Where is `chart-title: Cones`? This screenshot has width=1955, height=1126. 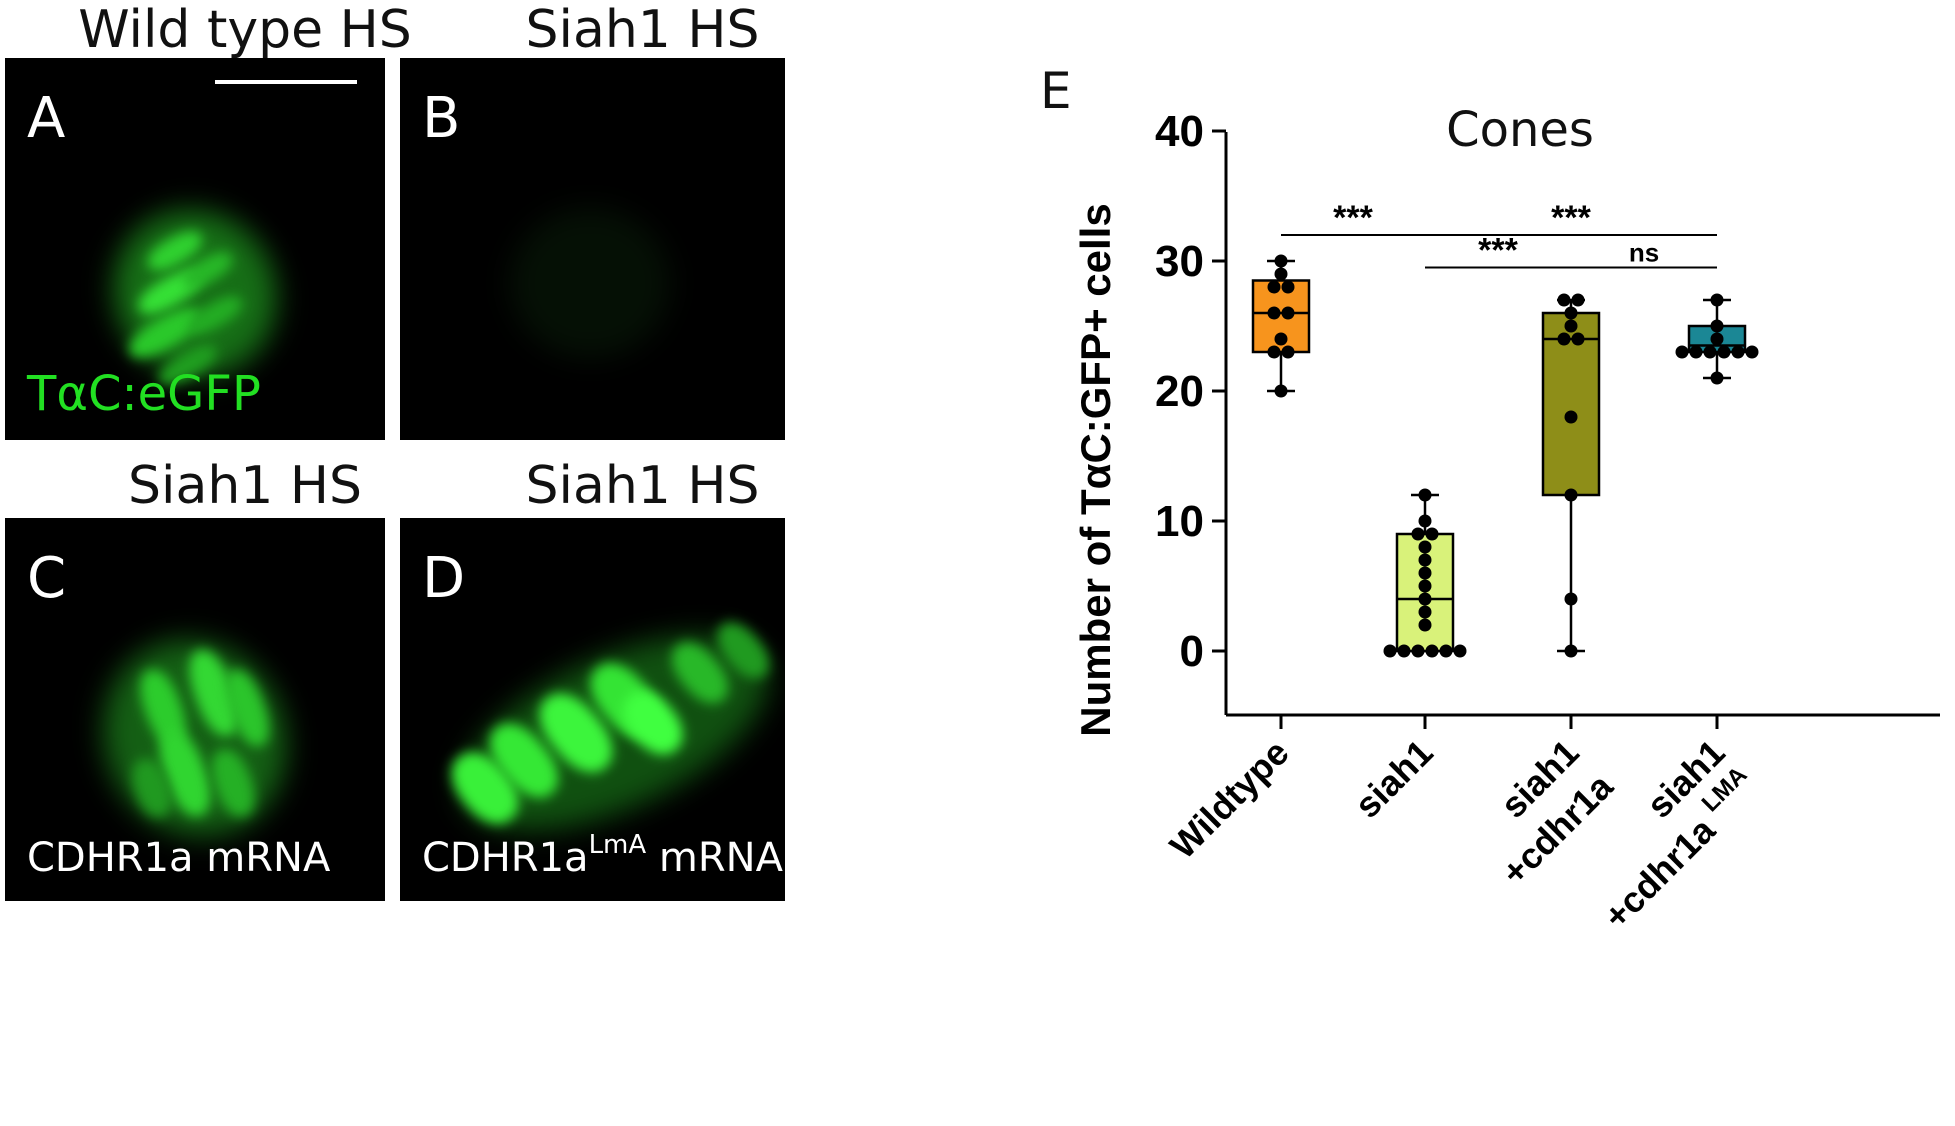 chart-title: Cones is located at coordinates (1520, 130).